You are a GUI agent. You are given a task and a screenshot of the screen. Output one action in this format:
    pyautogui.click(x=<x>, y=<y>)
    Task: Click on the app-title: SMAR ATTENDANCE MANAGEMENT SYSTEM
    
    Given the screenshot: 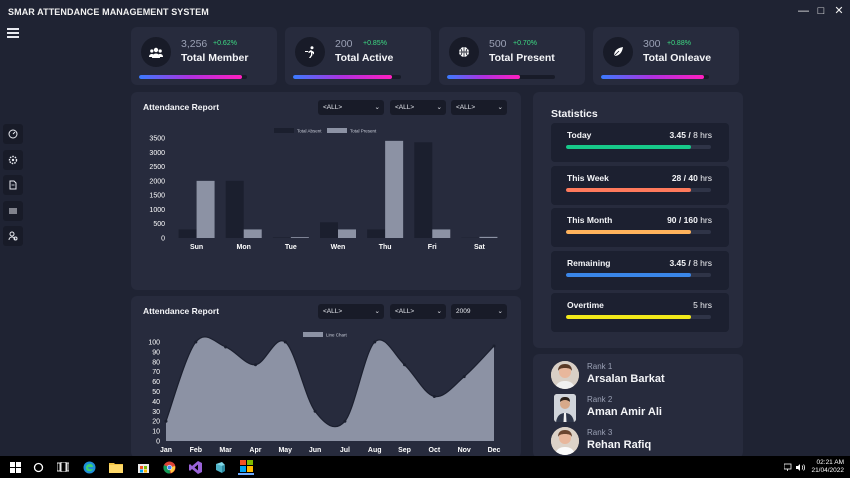 What is the action you would take?
    pyautogui.click(x=108, y=12)
    